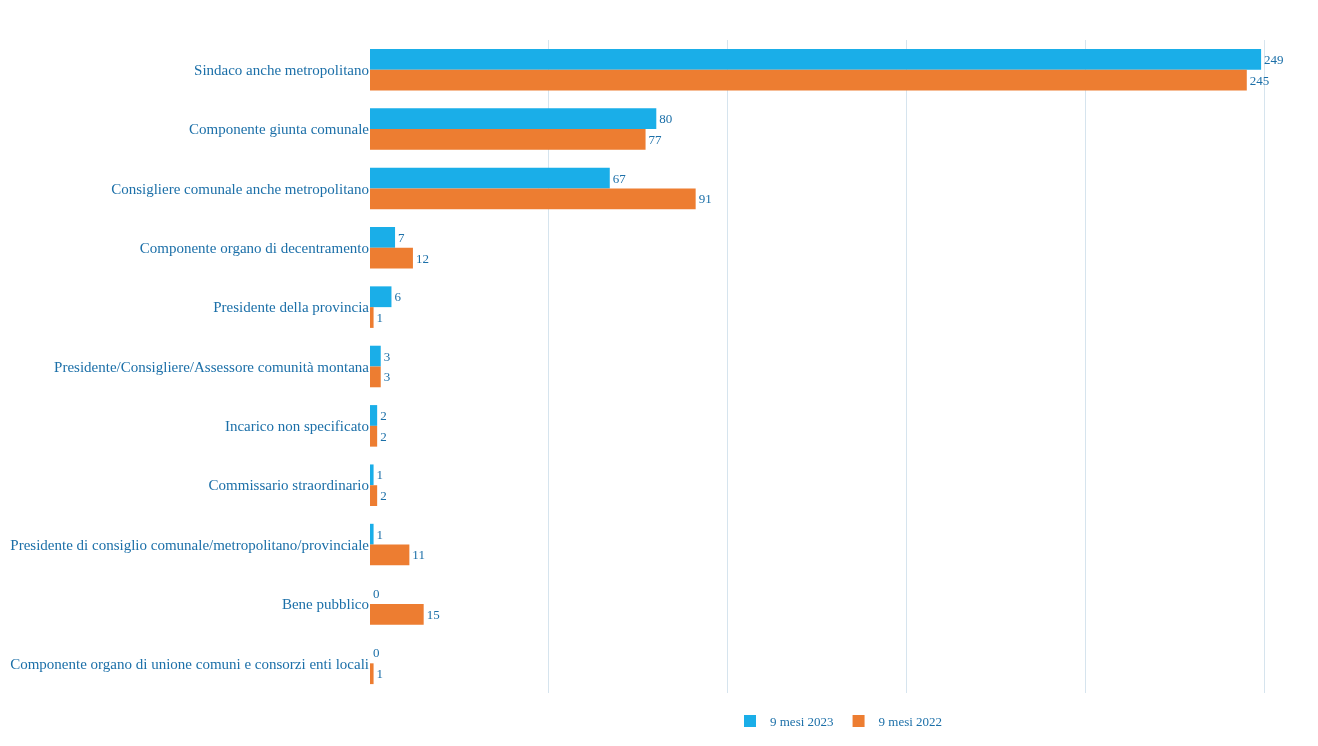 The height and width of the screenshot is (746, 1318). I want to click on y-tick-label: Consigliere comunale anche metropolitano, so click(240, 188).